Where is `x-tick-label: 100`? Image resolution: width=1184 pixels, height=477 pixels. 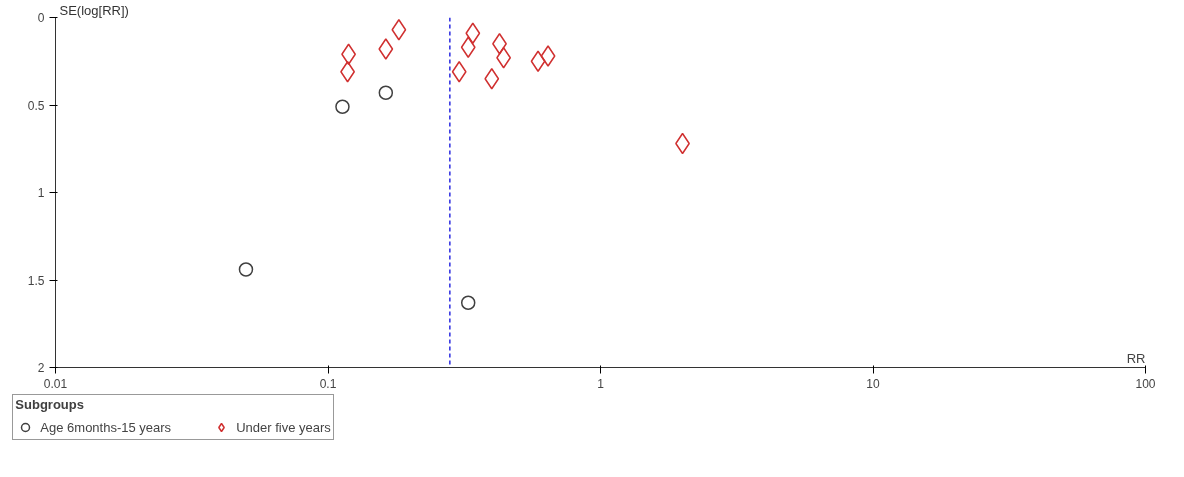 x-tick-label: 100 is located at coordinates (1145, 383).